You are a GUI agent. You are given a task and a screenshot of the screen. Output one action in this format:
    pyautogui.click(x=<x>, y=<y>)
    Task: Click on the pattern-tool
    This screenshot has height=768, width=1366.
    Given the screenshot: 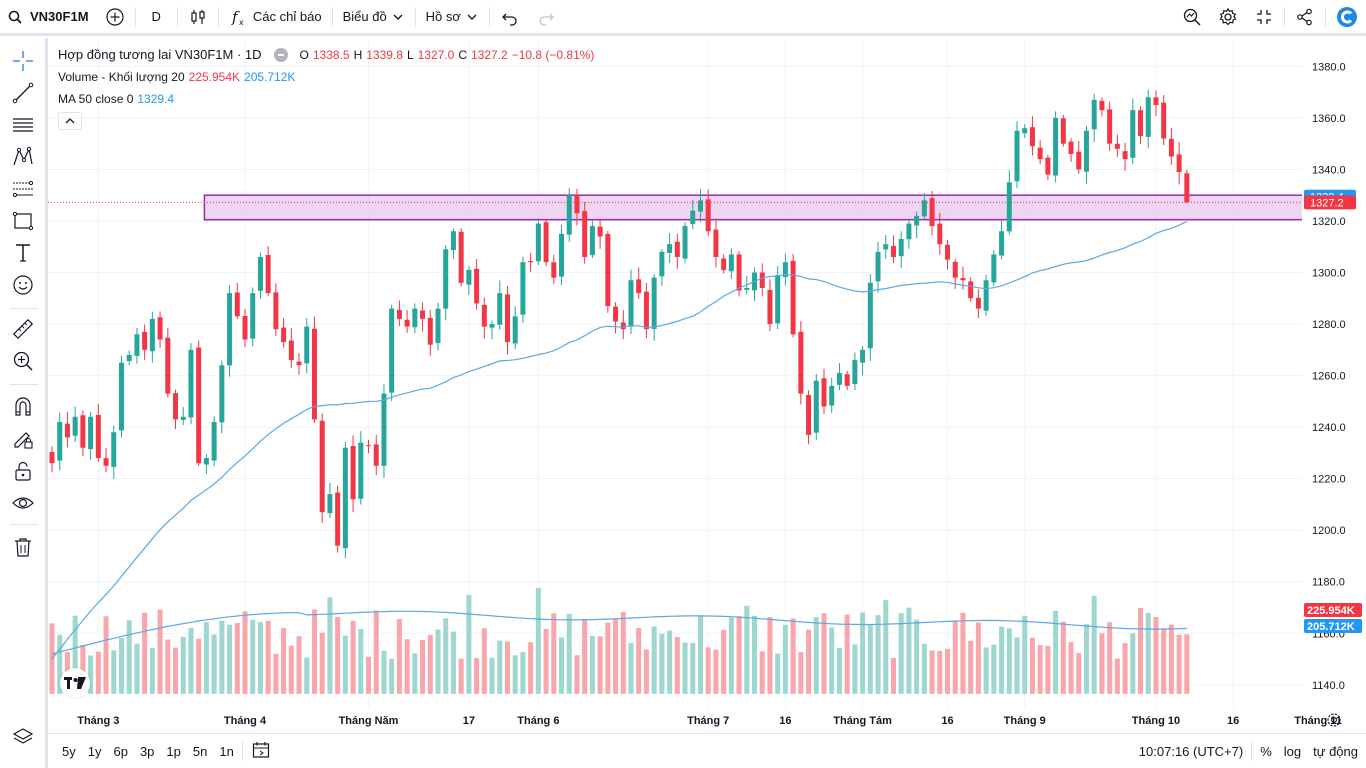 What is the action you would take?
    pyautogui.click(x=23, y=157)
    